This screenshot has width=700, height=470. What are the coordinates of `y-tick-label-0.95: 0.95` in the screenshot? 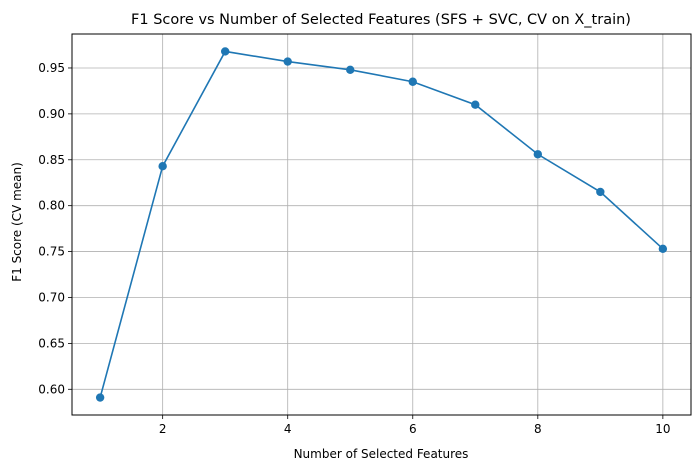 It's located at (51, 68).